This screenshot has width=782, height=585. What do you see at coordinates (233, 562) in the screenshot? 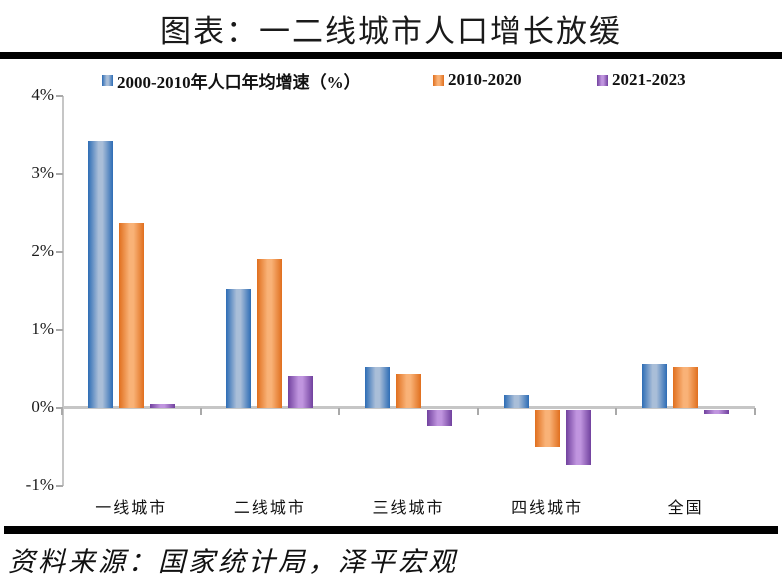
I see `source-note: 资料来源：国家统计局，泽平宏观` at bounding box center [233, 562].